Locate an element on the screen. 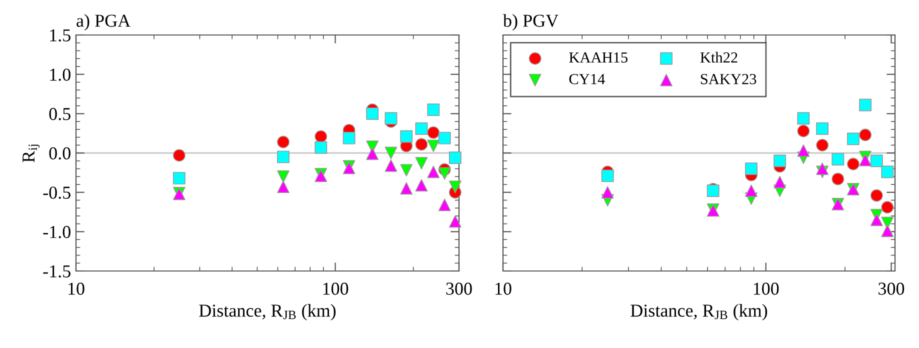 This screenshot has width=919, height=348. y-tick-label: -1.0 is located at coordinates (56, 232).